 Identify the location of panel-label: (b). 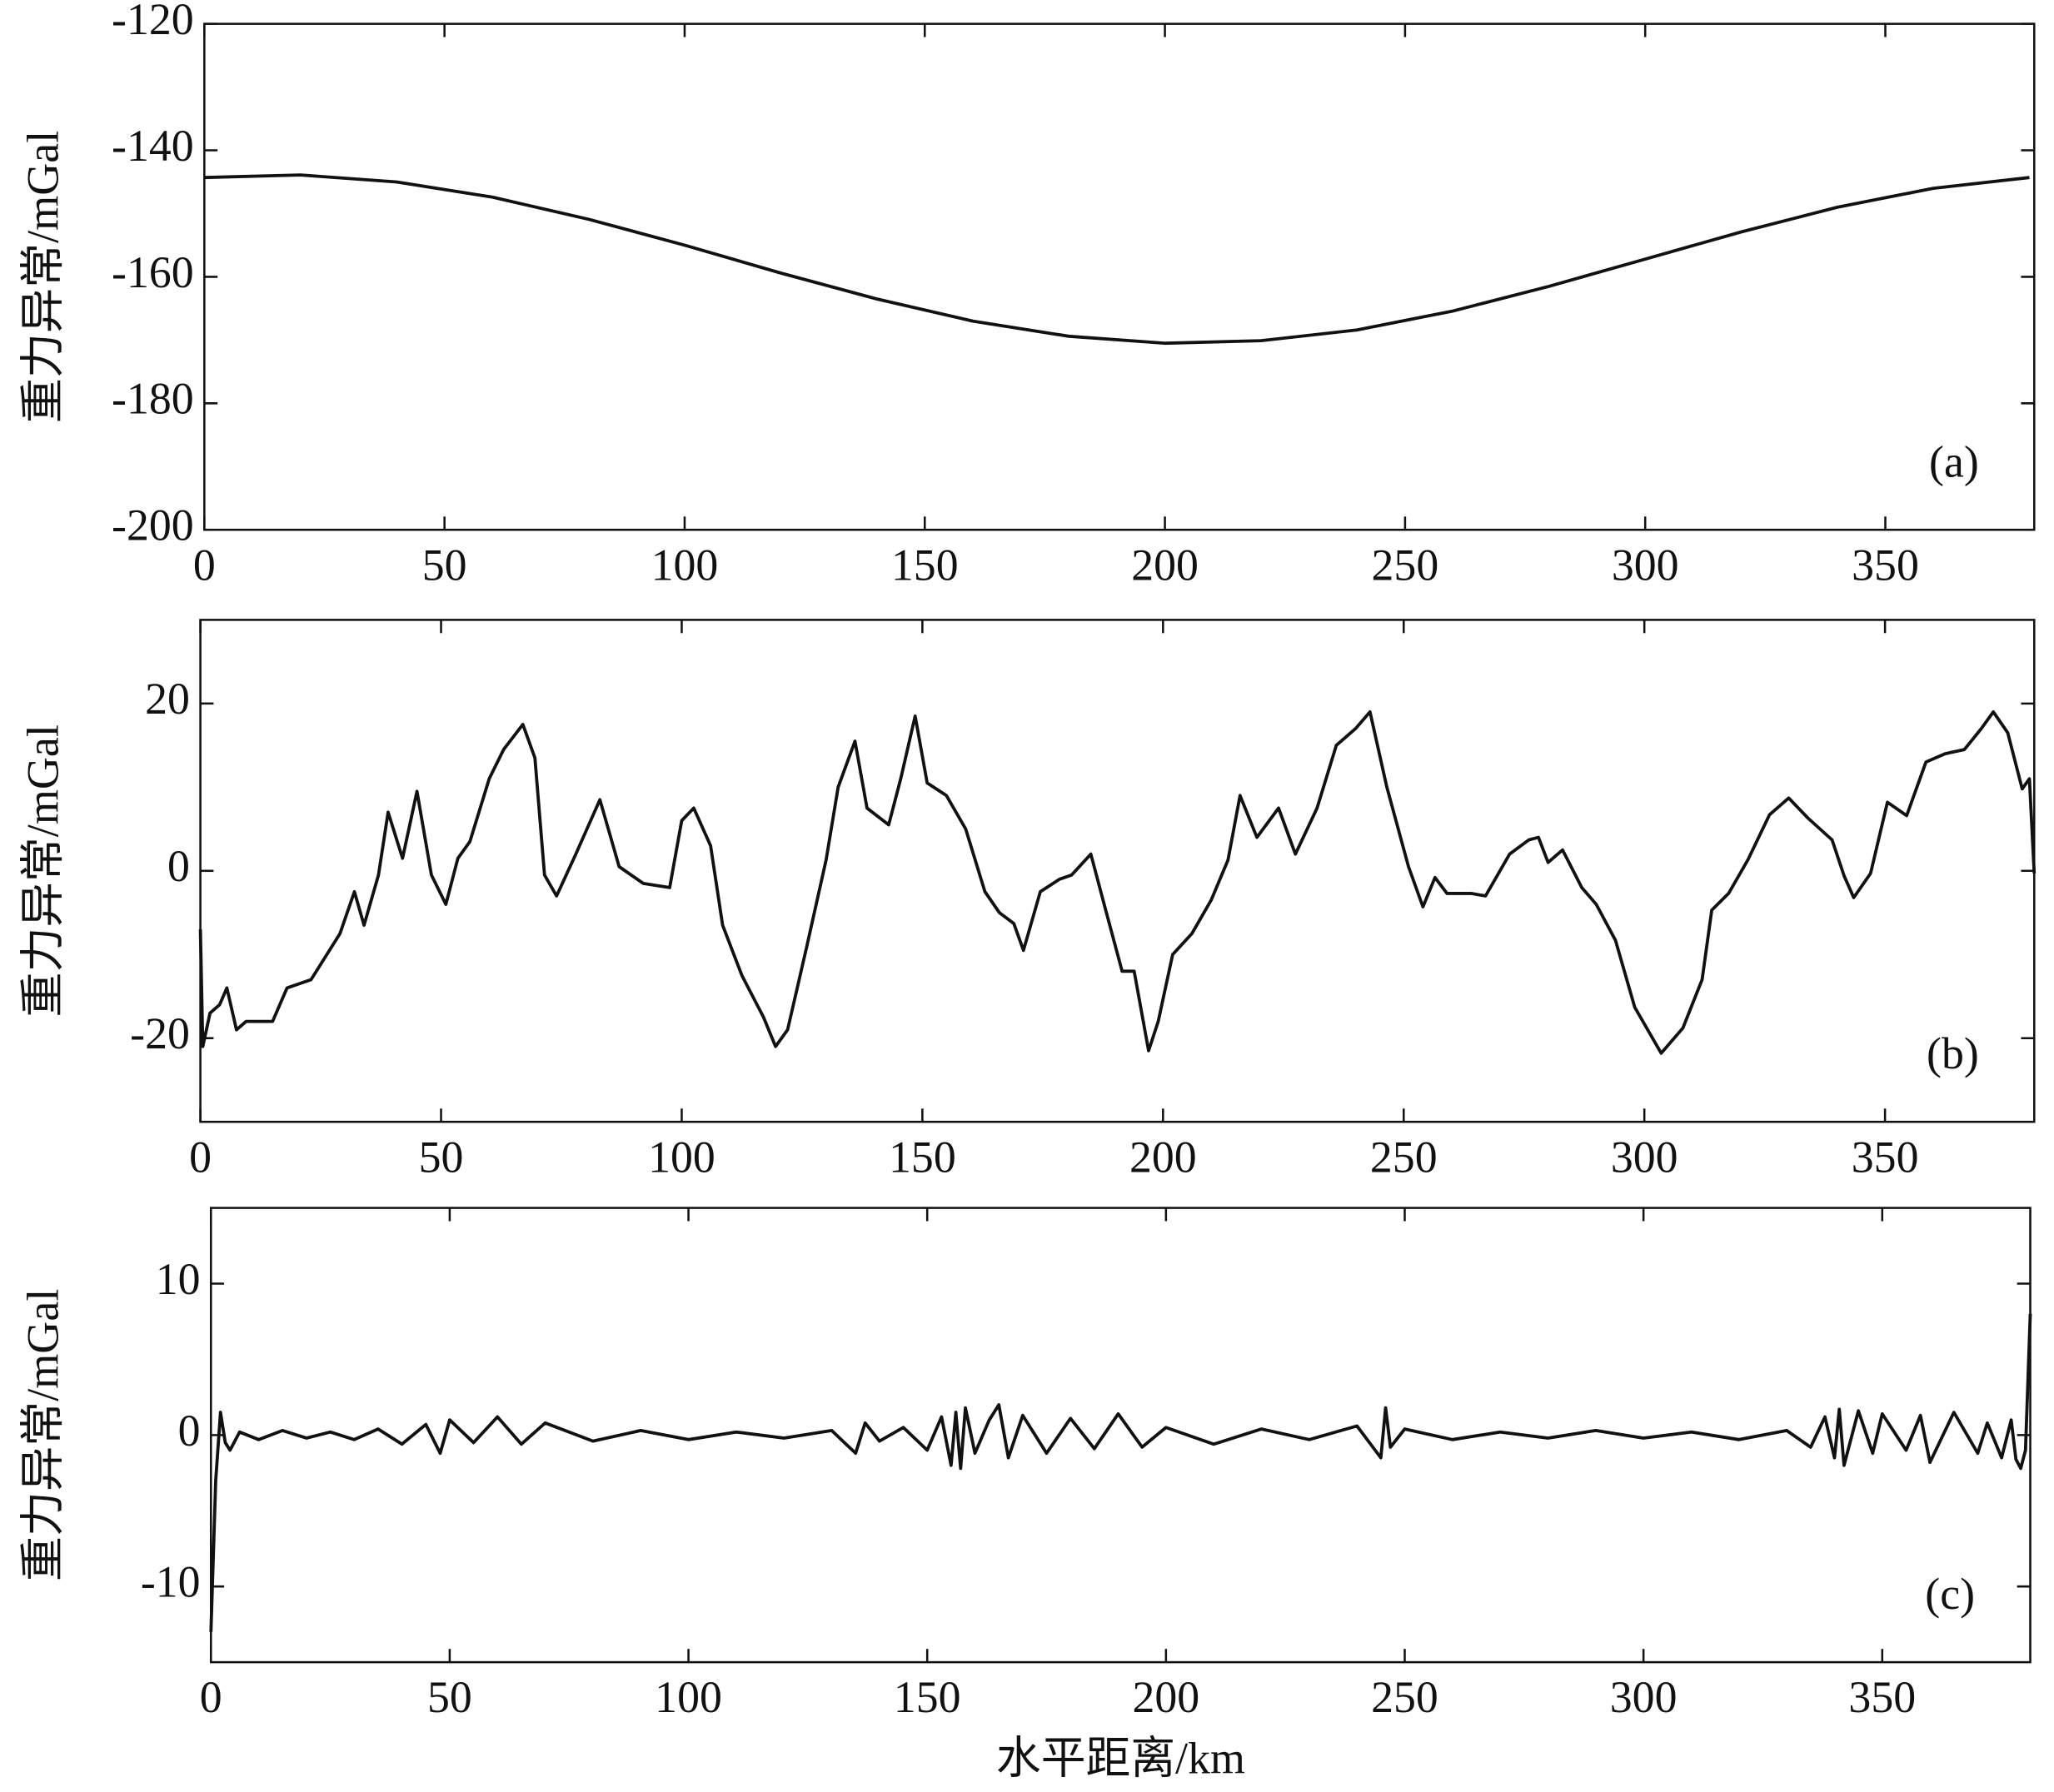
(1953, 1053).